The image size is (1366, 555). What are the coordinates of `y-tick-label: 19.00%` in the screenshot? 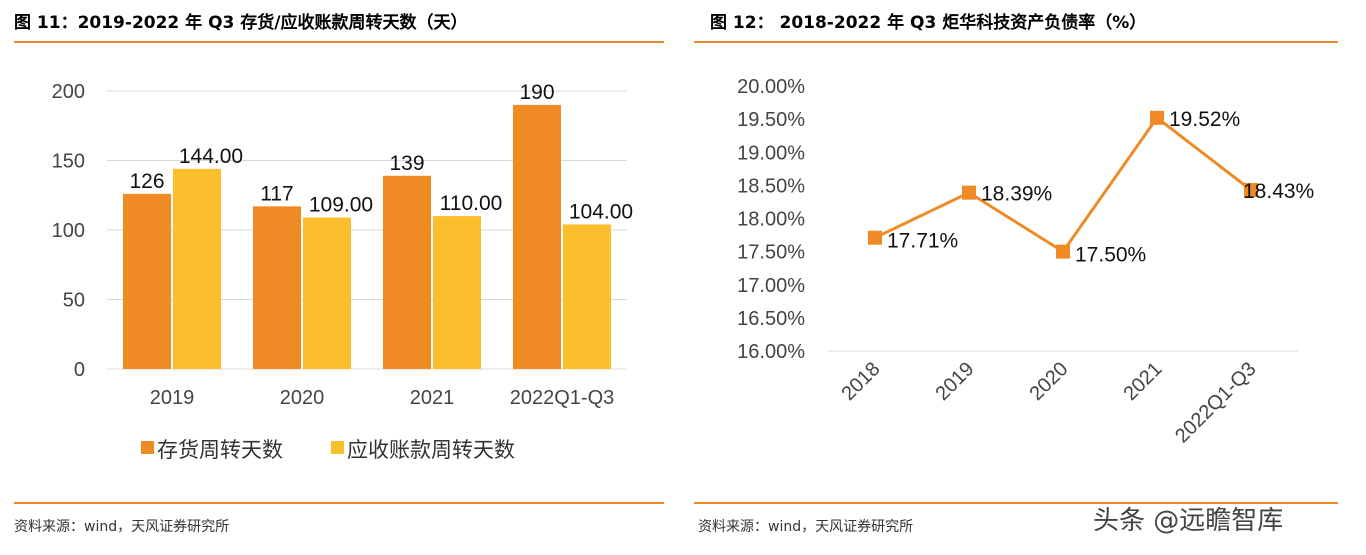 It's located at (771, 153).